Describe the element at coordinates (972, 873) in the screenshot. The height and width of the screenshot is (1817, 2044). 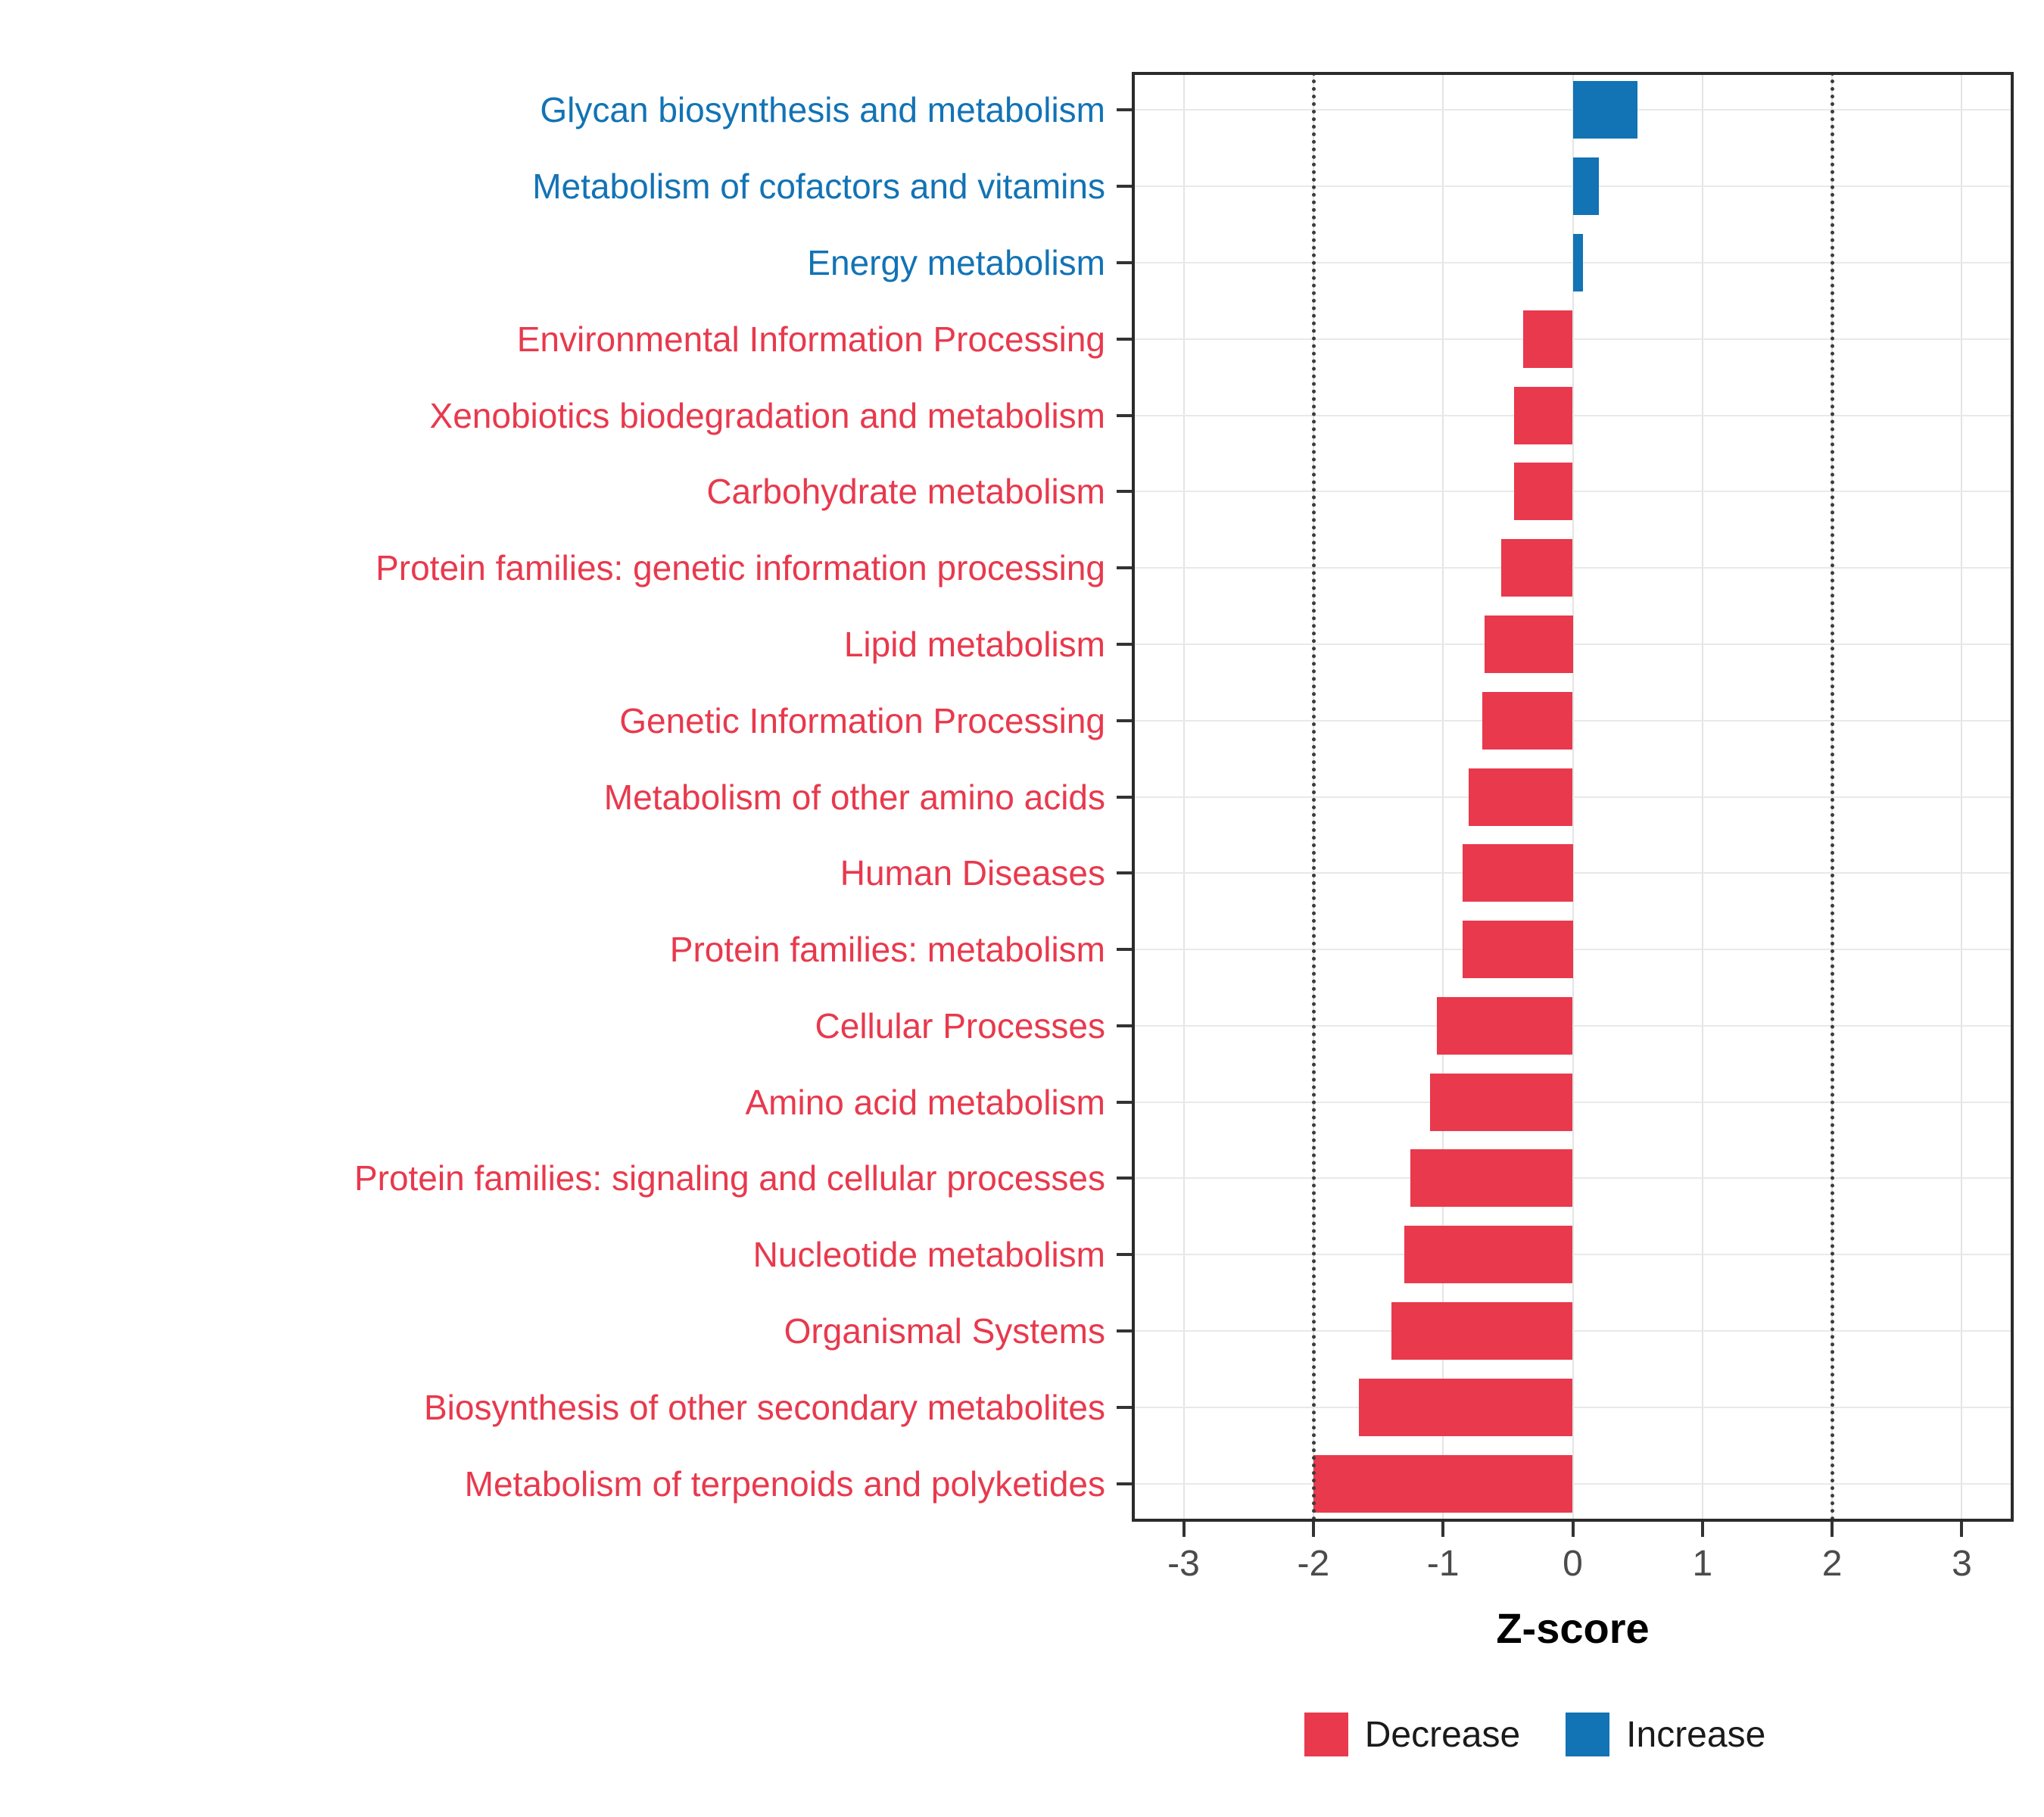
I see `category-label: Human Diseases` at that location.